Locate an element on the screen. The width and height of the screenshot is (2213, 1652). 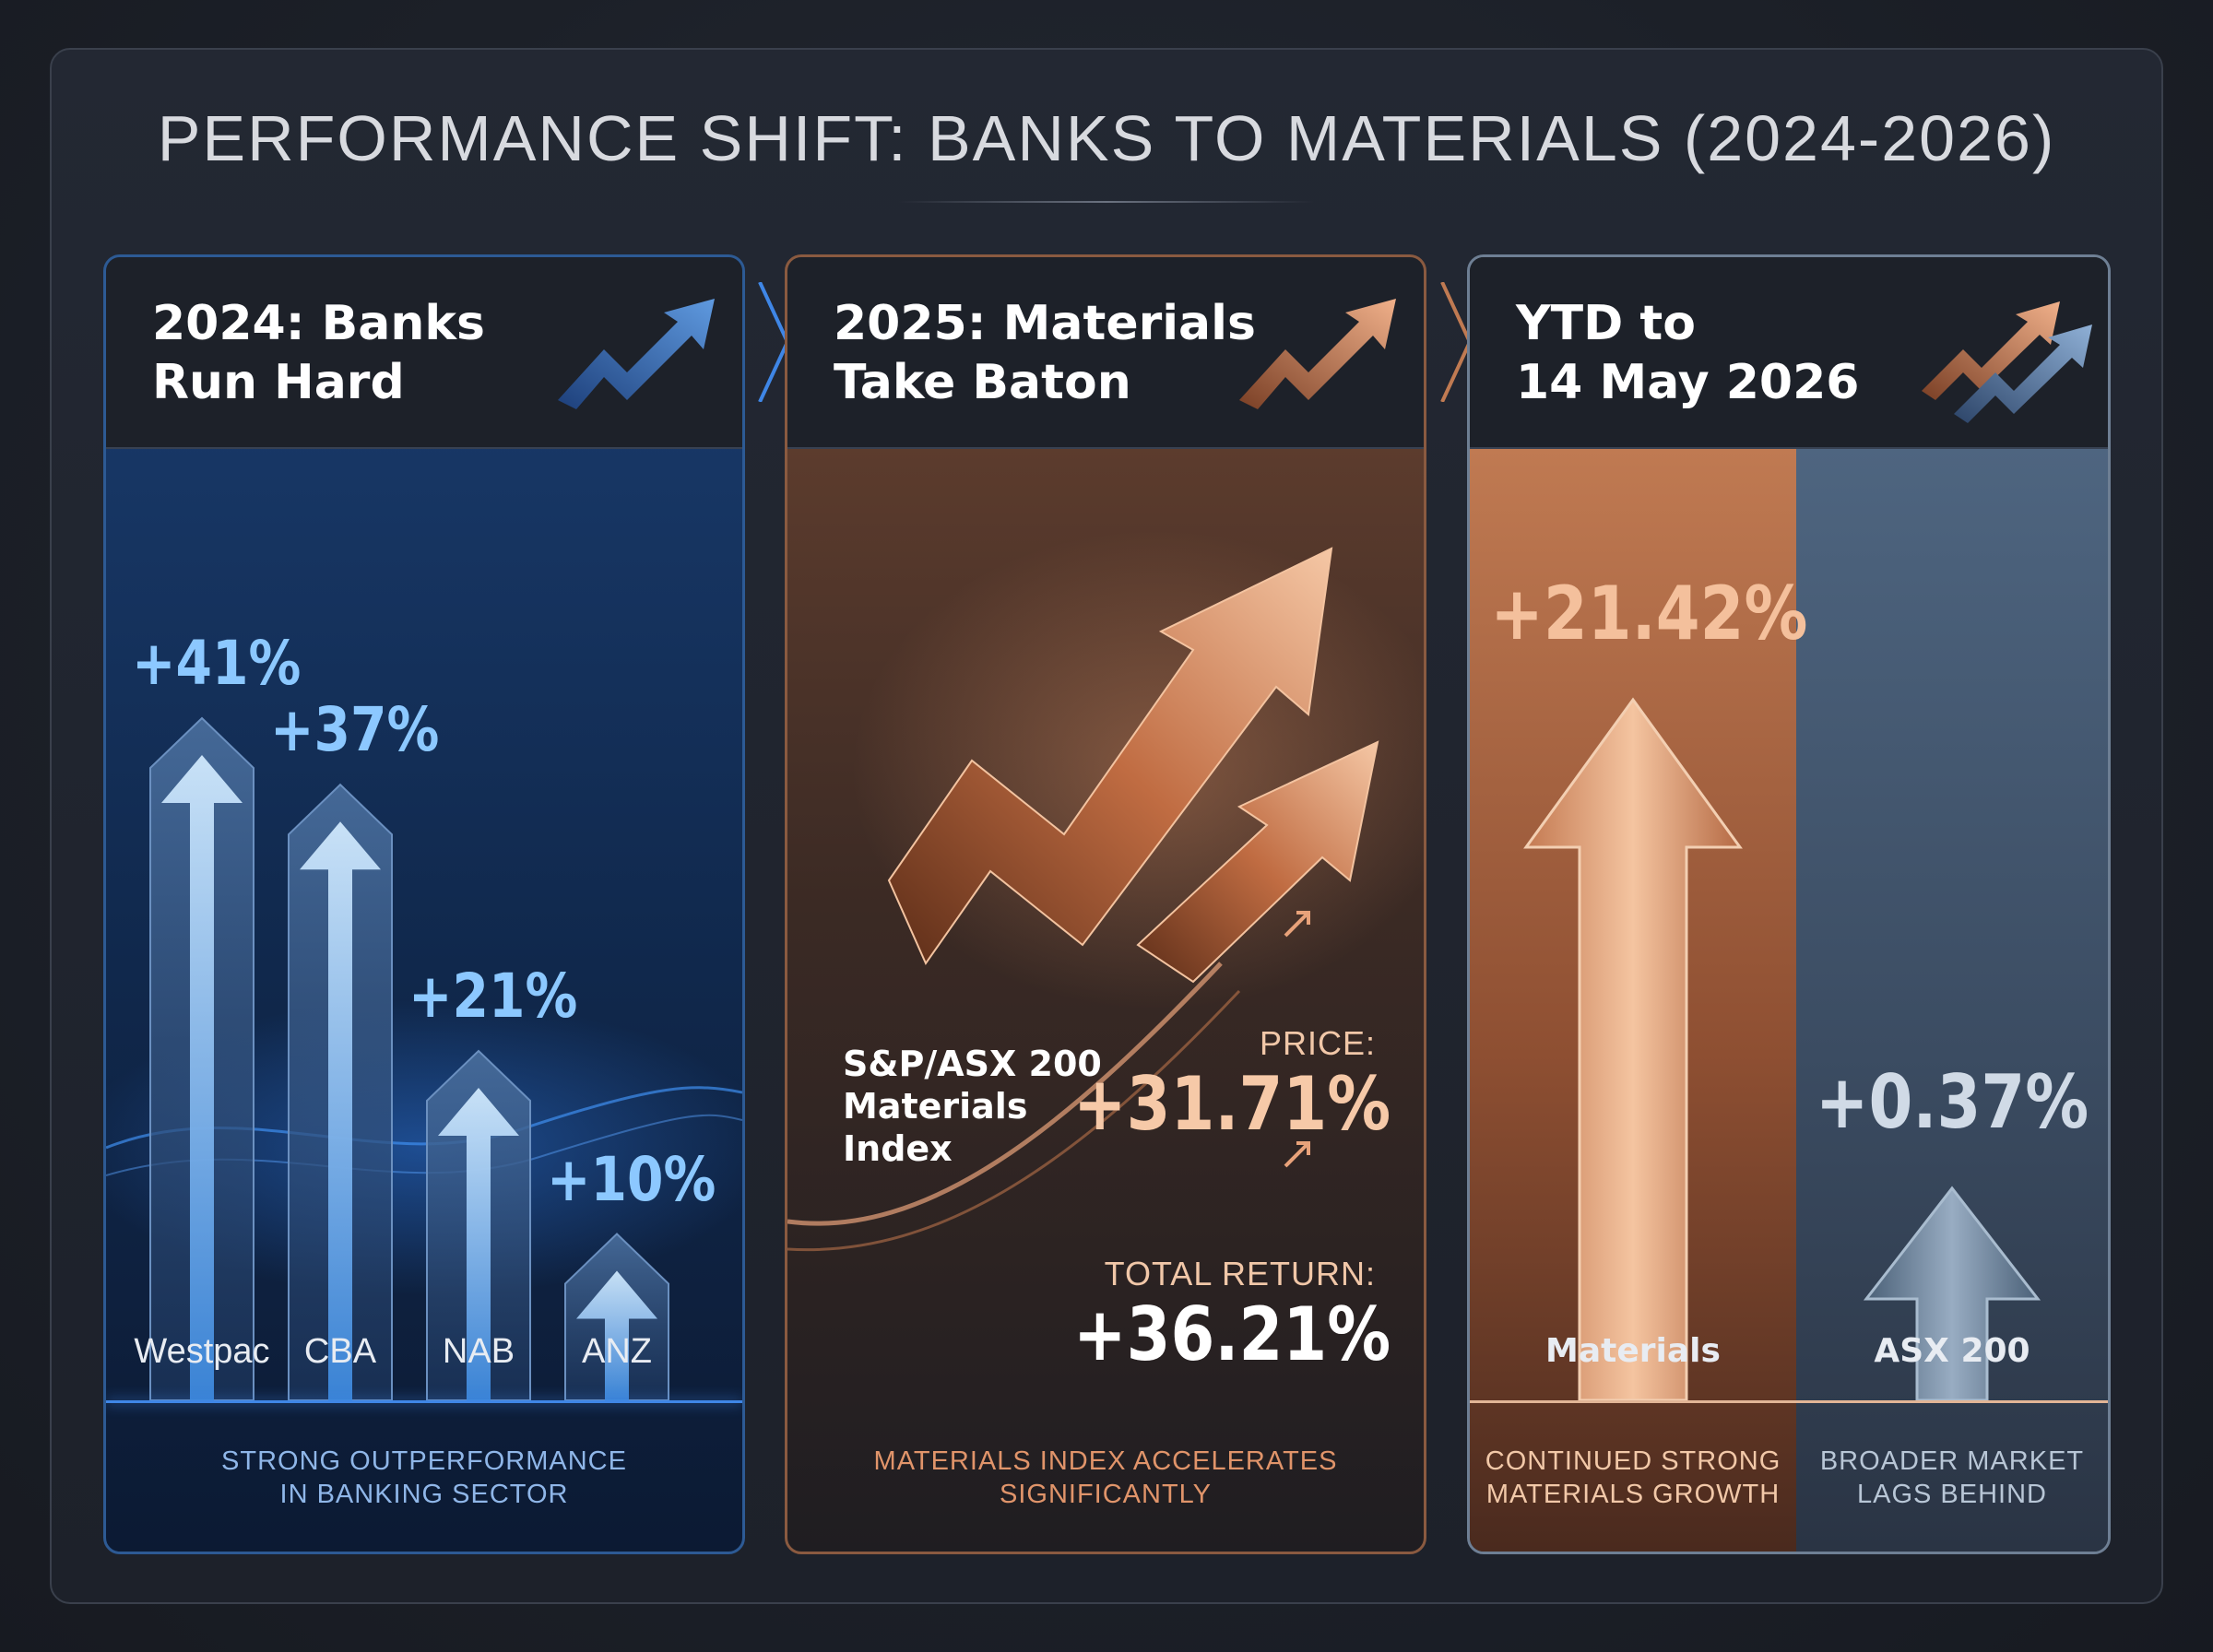
panel-footer: STRONG OUTPERFORMANCE IN BANKING SECTOR is located at coordinates (424, 1477).